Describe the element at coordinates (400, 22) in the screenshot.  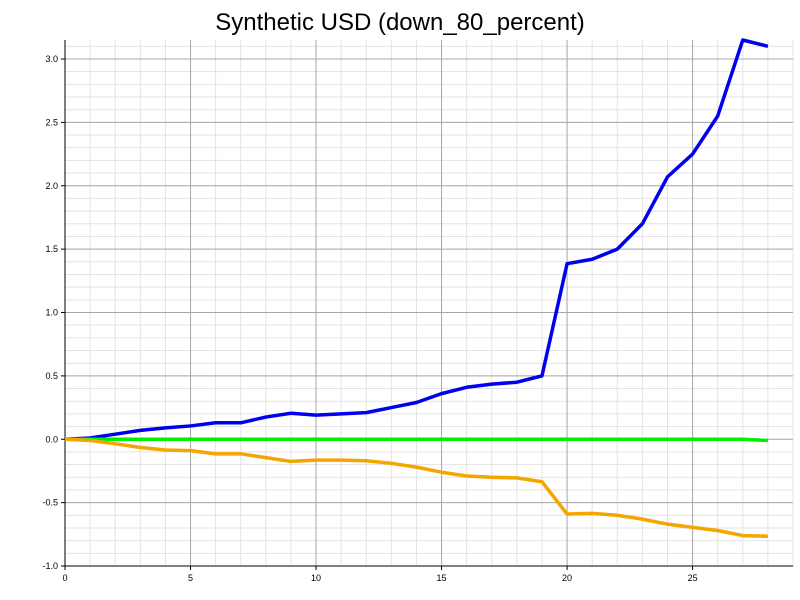
I see `chart-title: Synthetic USD (down_80_percent)` at that location.